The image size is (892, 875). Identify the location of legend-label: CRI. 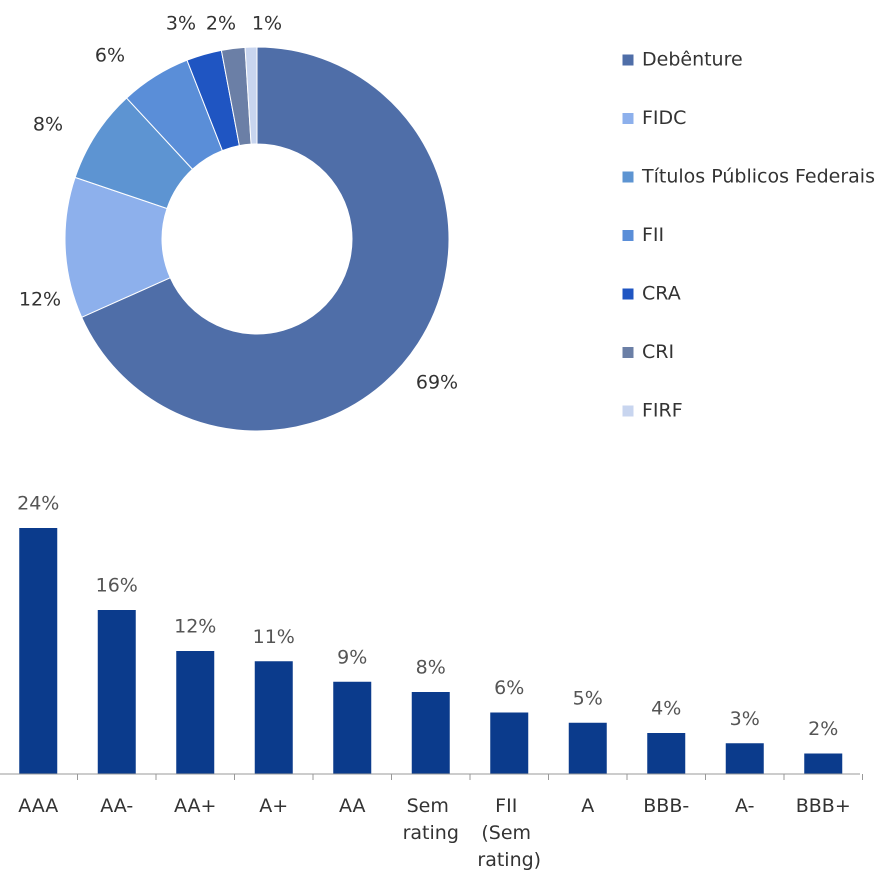
(658, 352).